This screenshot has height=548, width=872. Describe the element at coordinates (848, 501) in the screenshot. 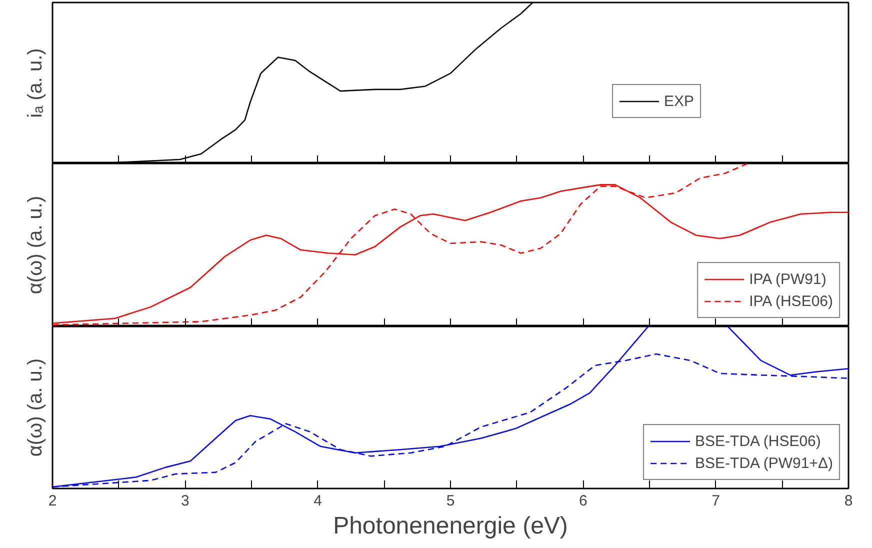

I see `x-tick-label: 8` at that location.